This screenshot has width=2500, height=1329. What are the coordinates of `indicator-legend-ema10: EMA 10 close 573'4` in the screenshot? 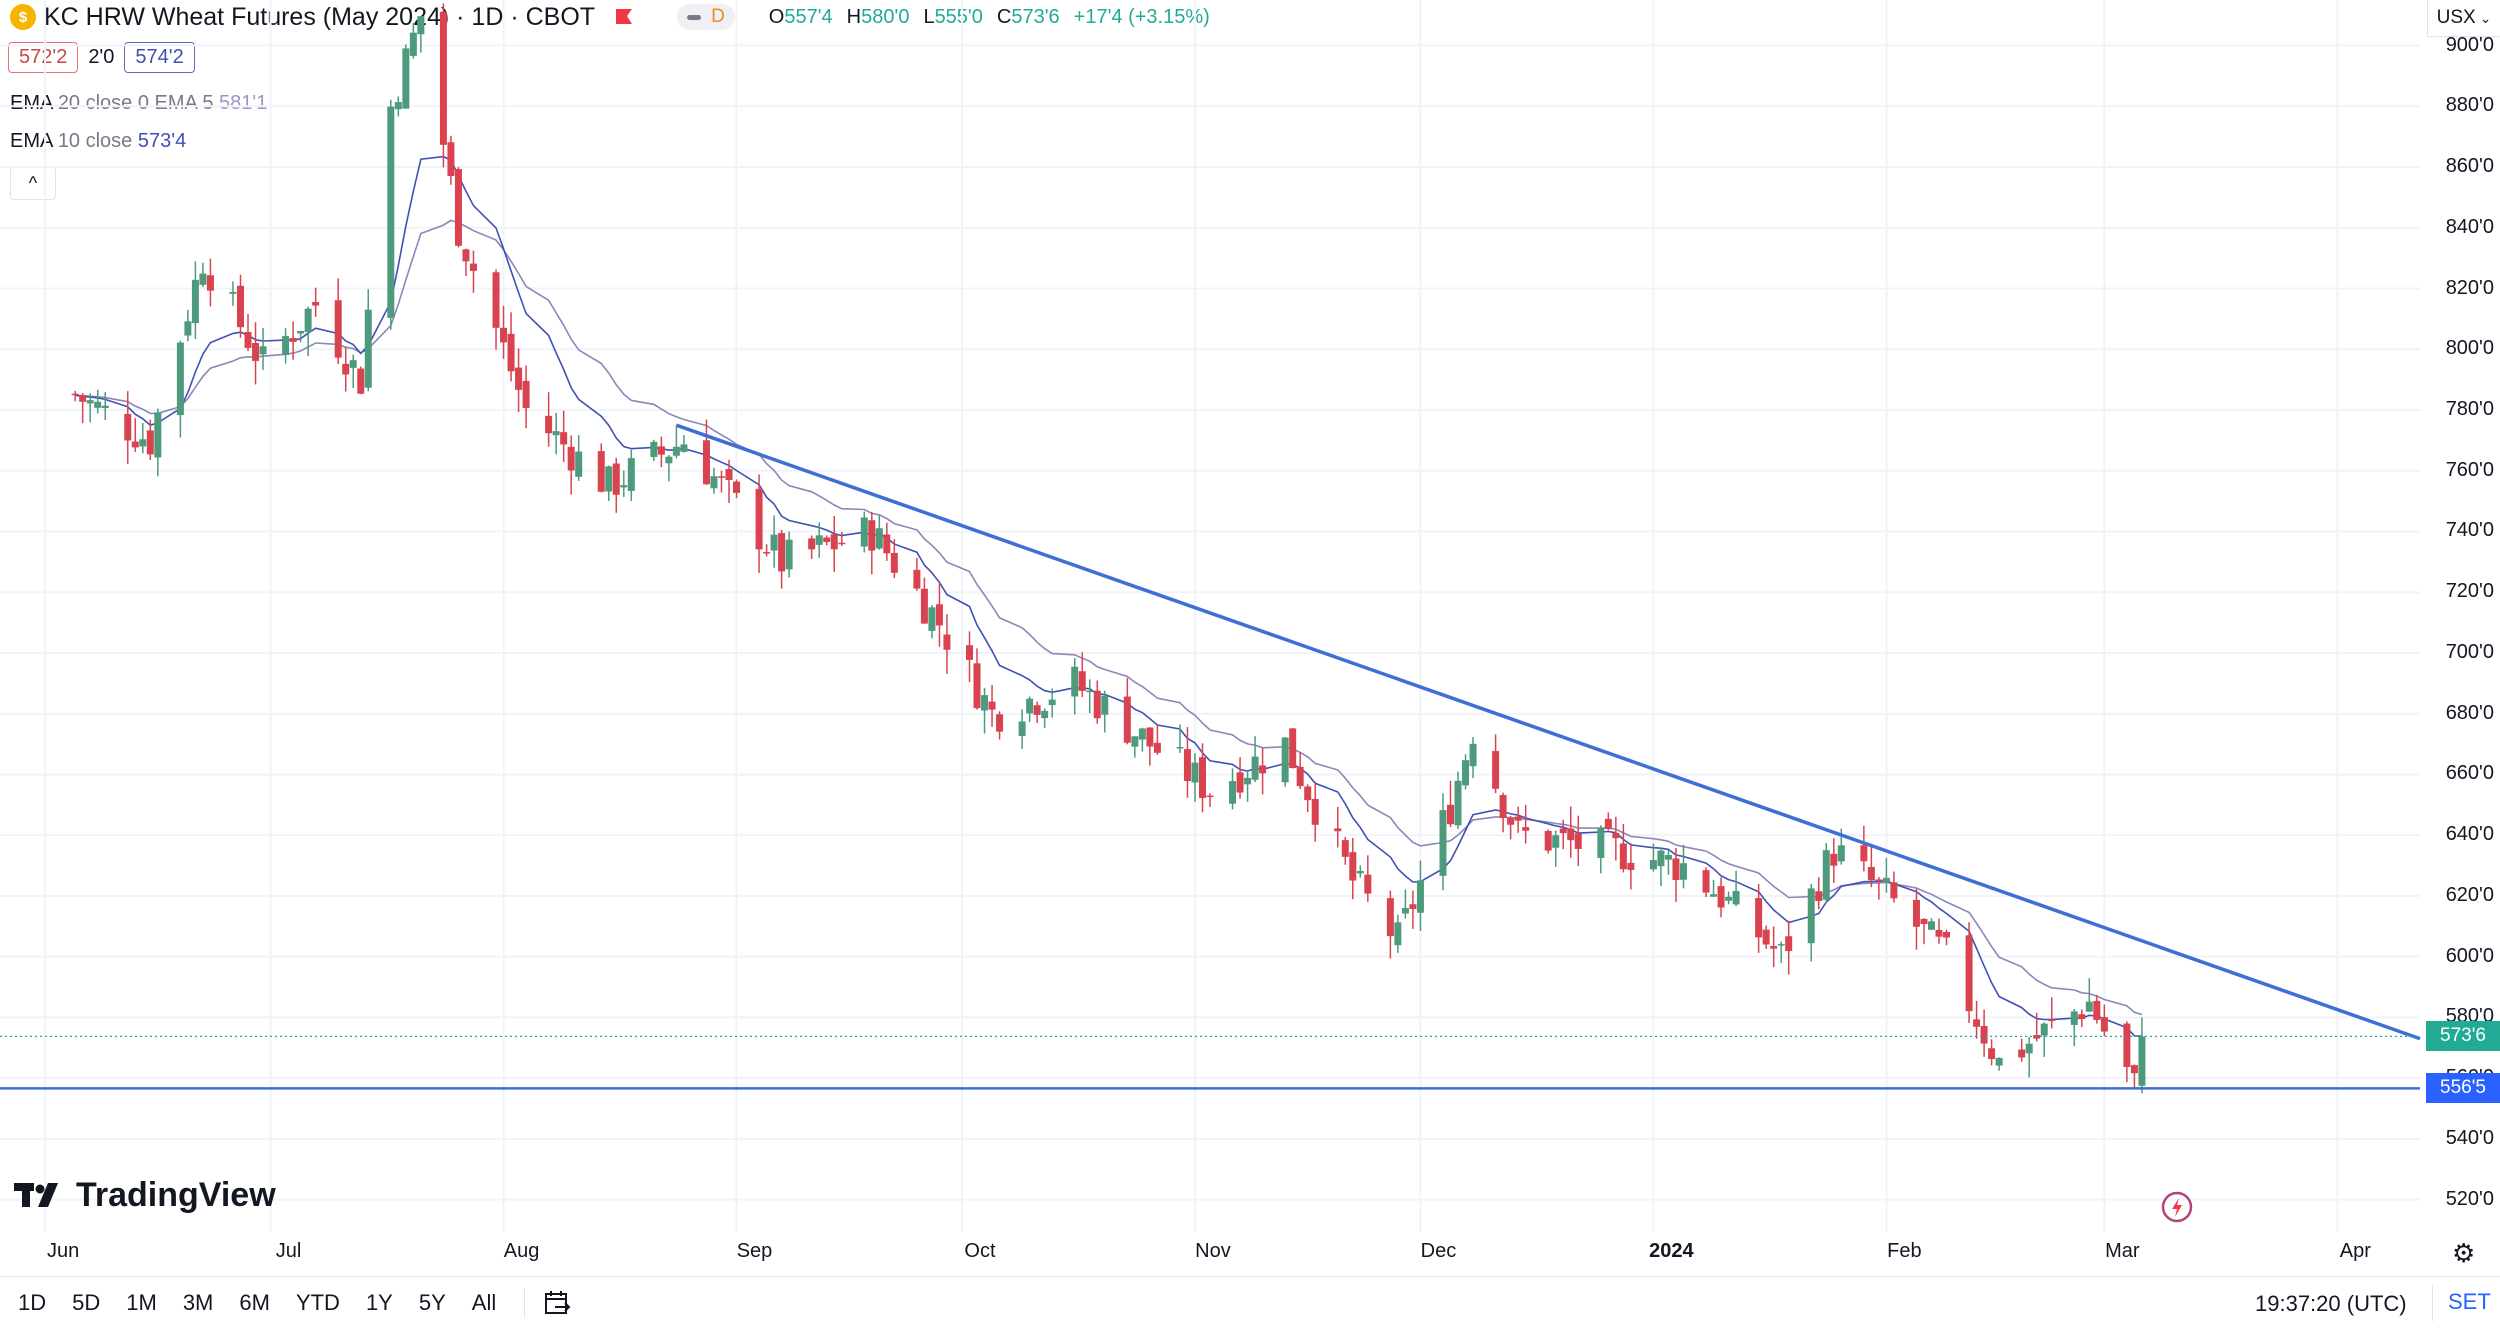 It's located at (98, 141).